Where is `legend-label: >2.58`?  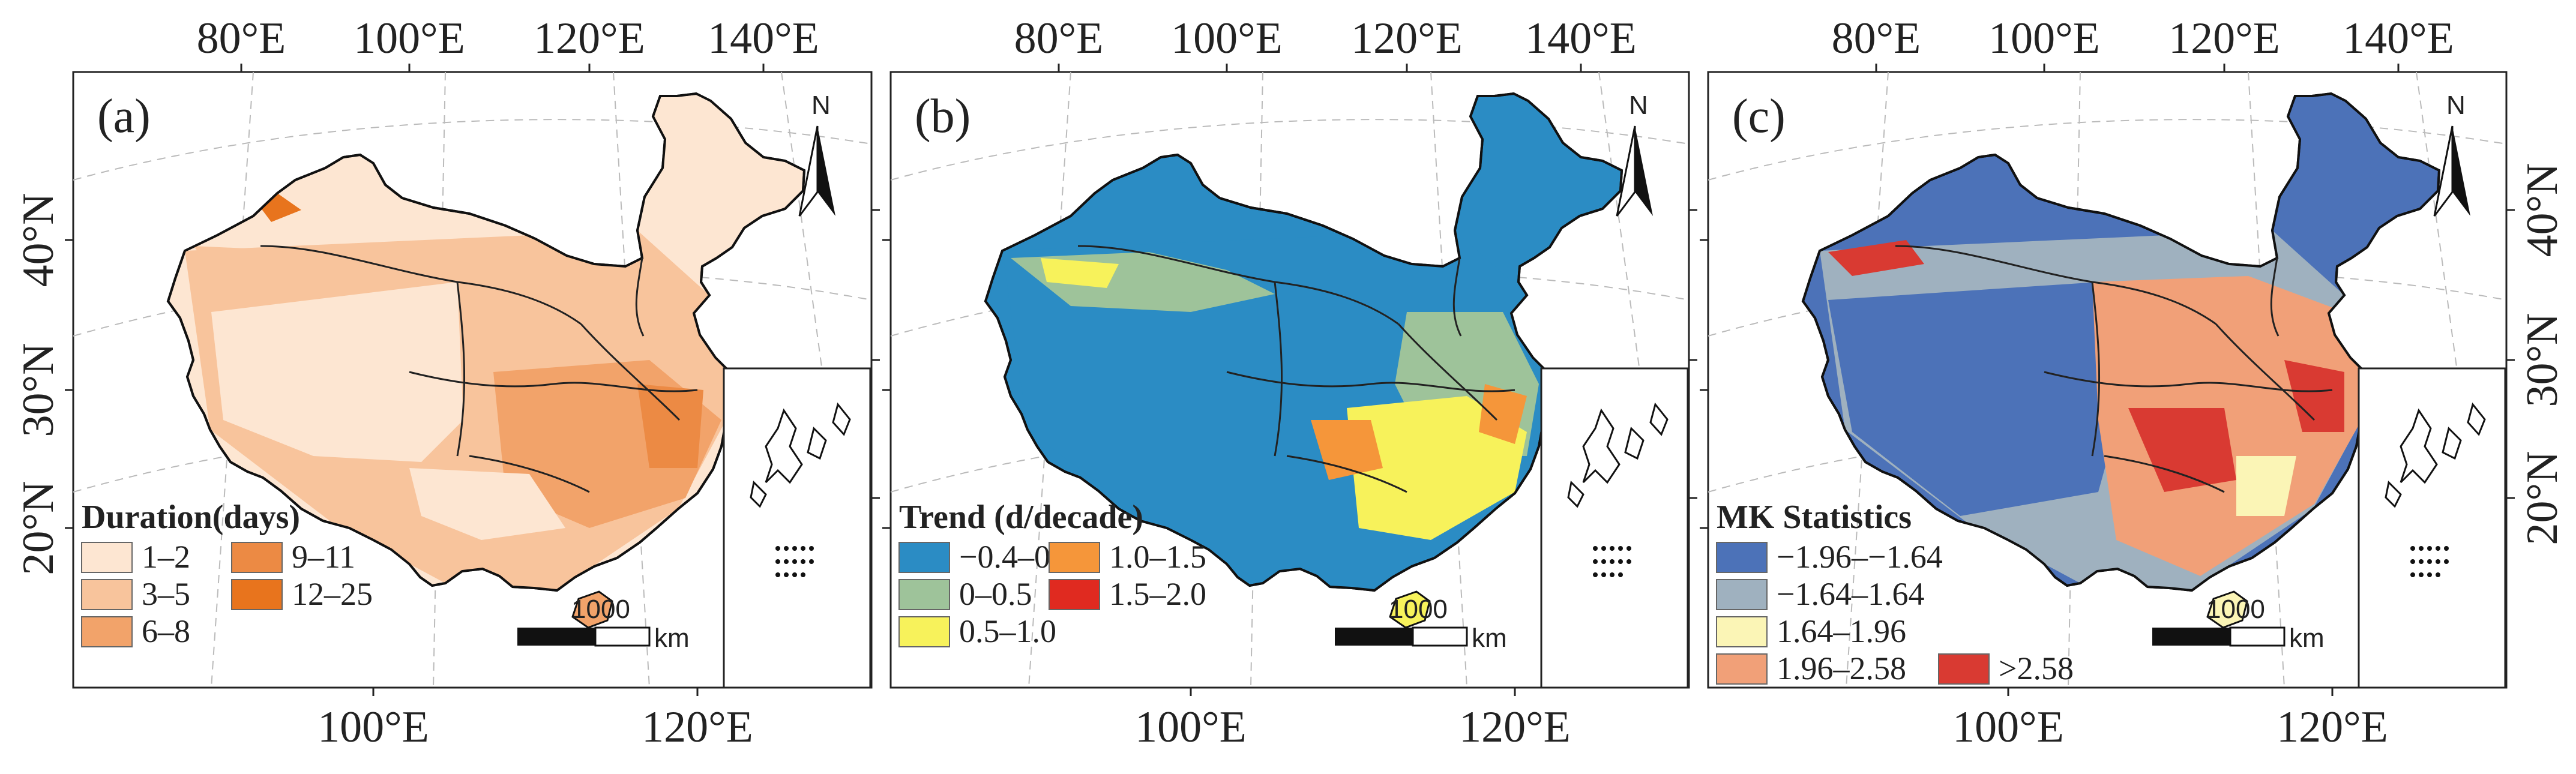
legend-label: >2.58 is located at coordinates (2036, 668).